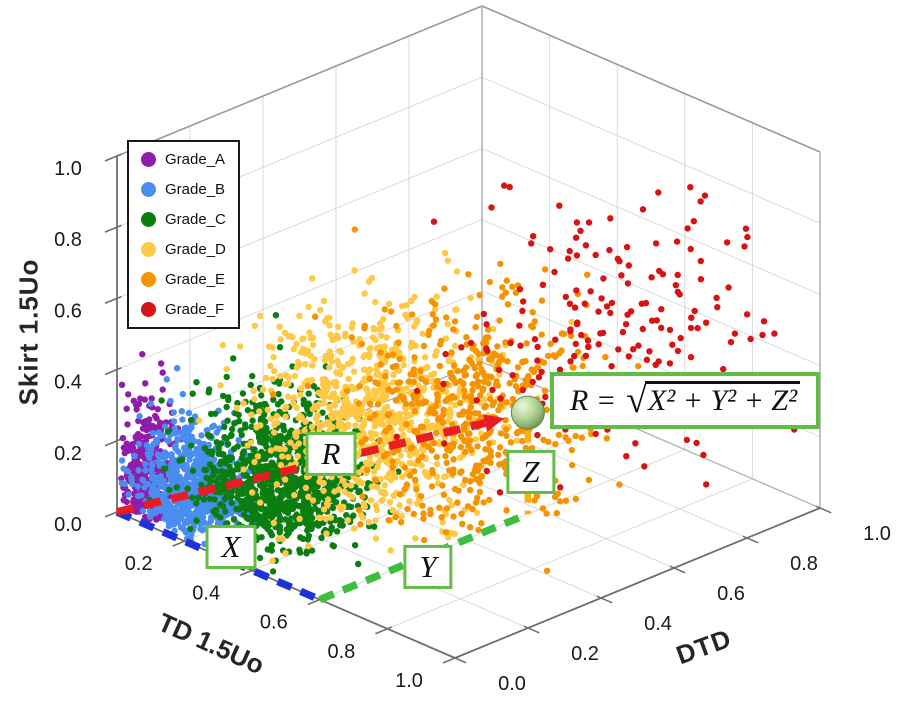 The image size is (897, 702). I want to click on legend-item: Grade_E, so click(183, 279).